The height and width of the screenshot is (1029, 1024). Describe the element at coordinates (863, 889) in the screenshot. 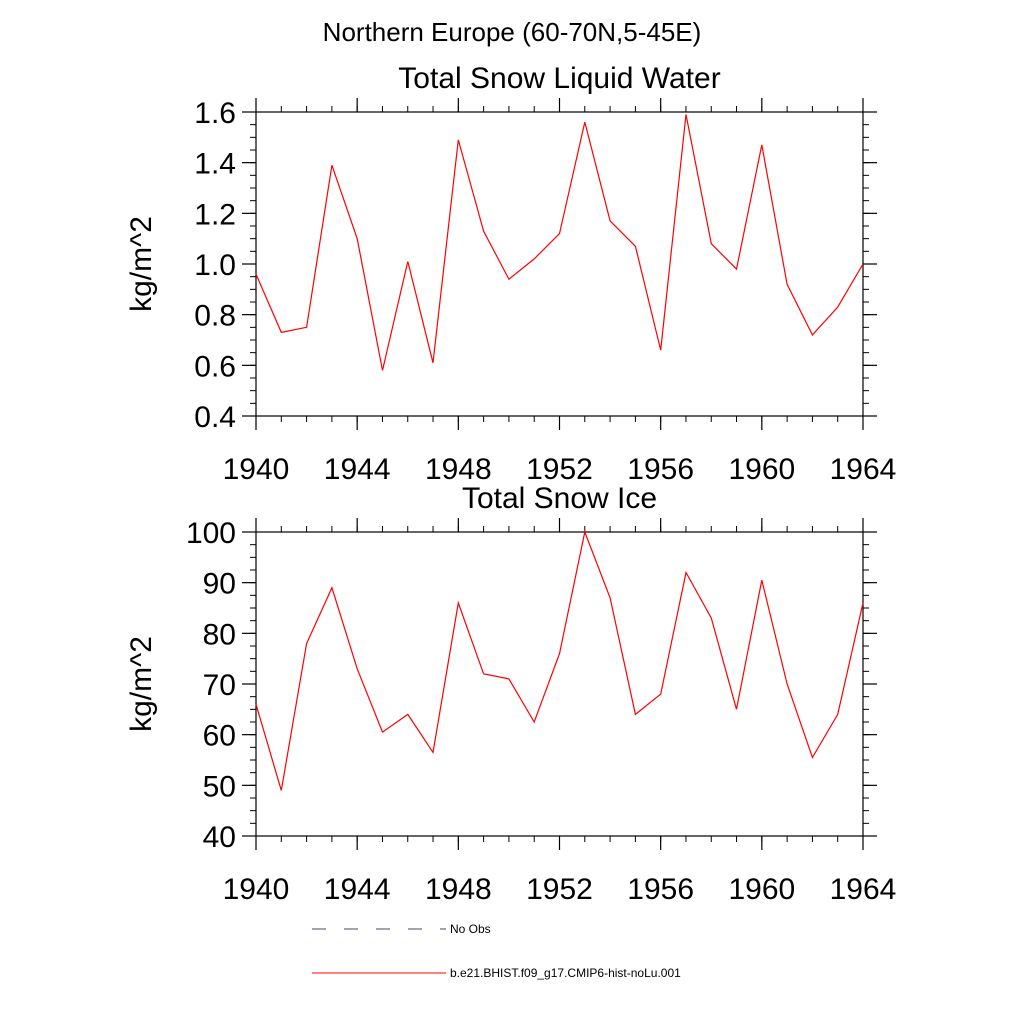

I see `panel-2-x-tick-label: 1964` at that location.